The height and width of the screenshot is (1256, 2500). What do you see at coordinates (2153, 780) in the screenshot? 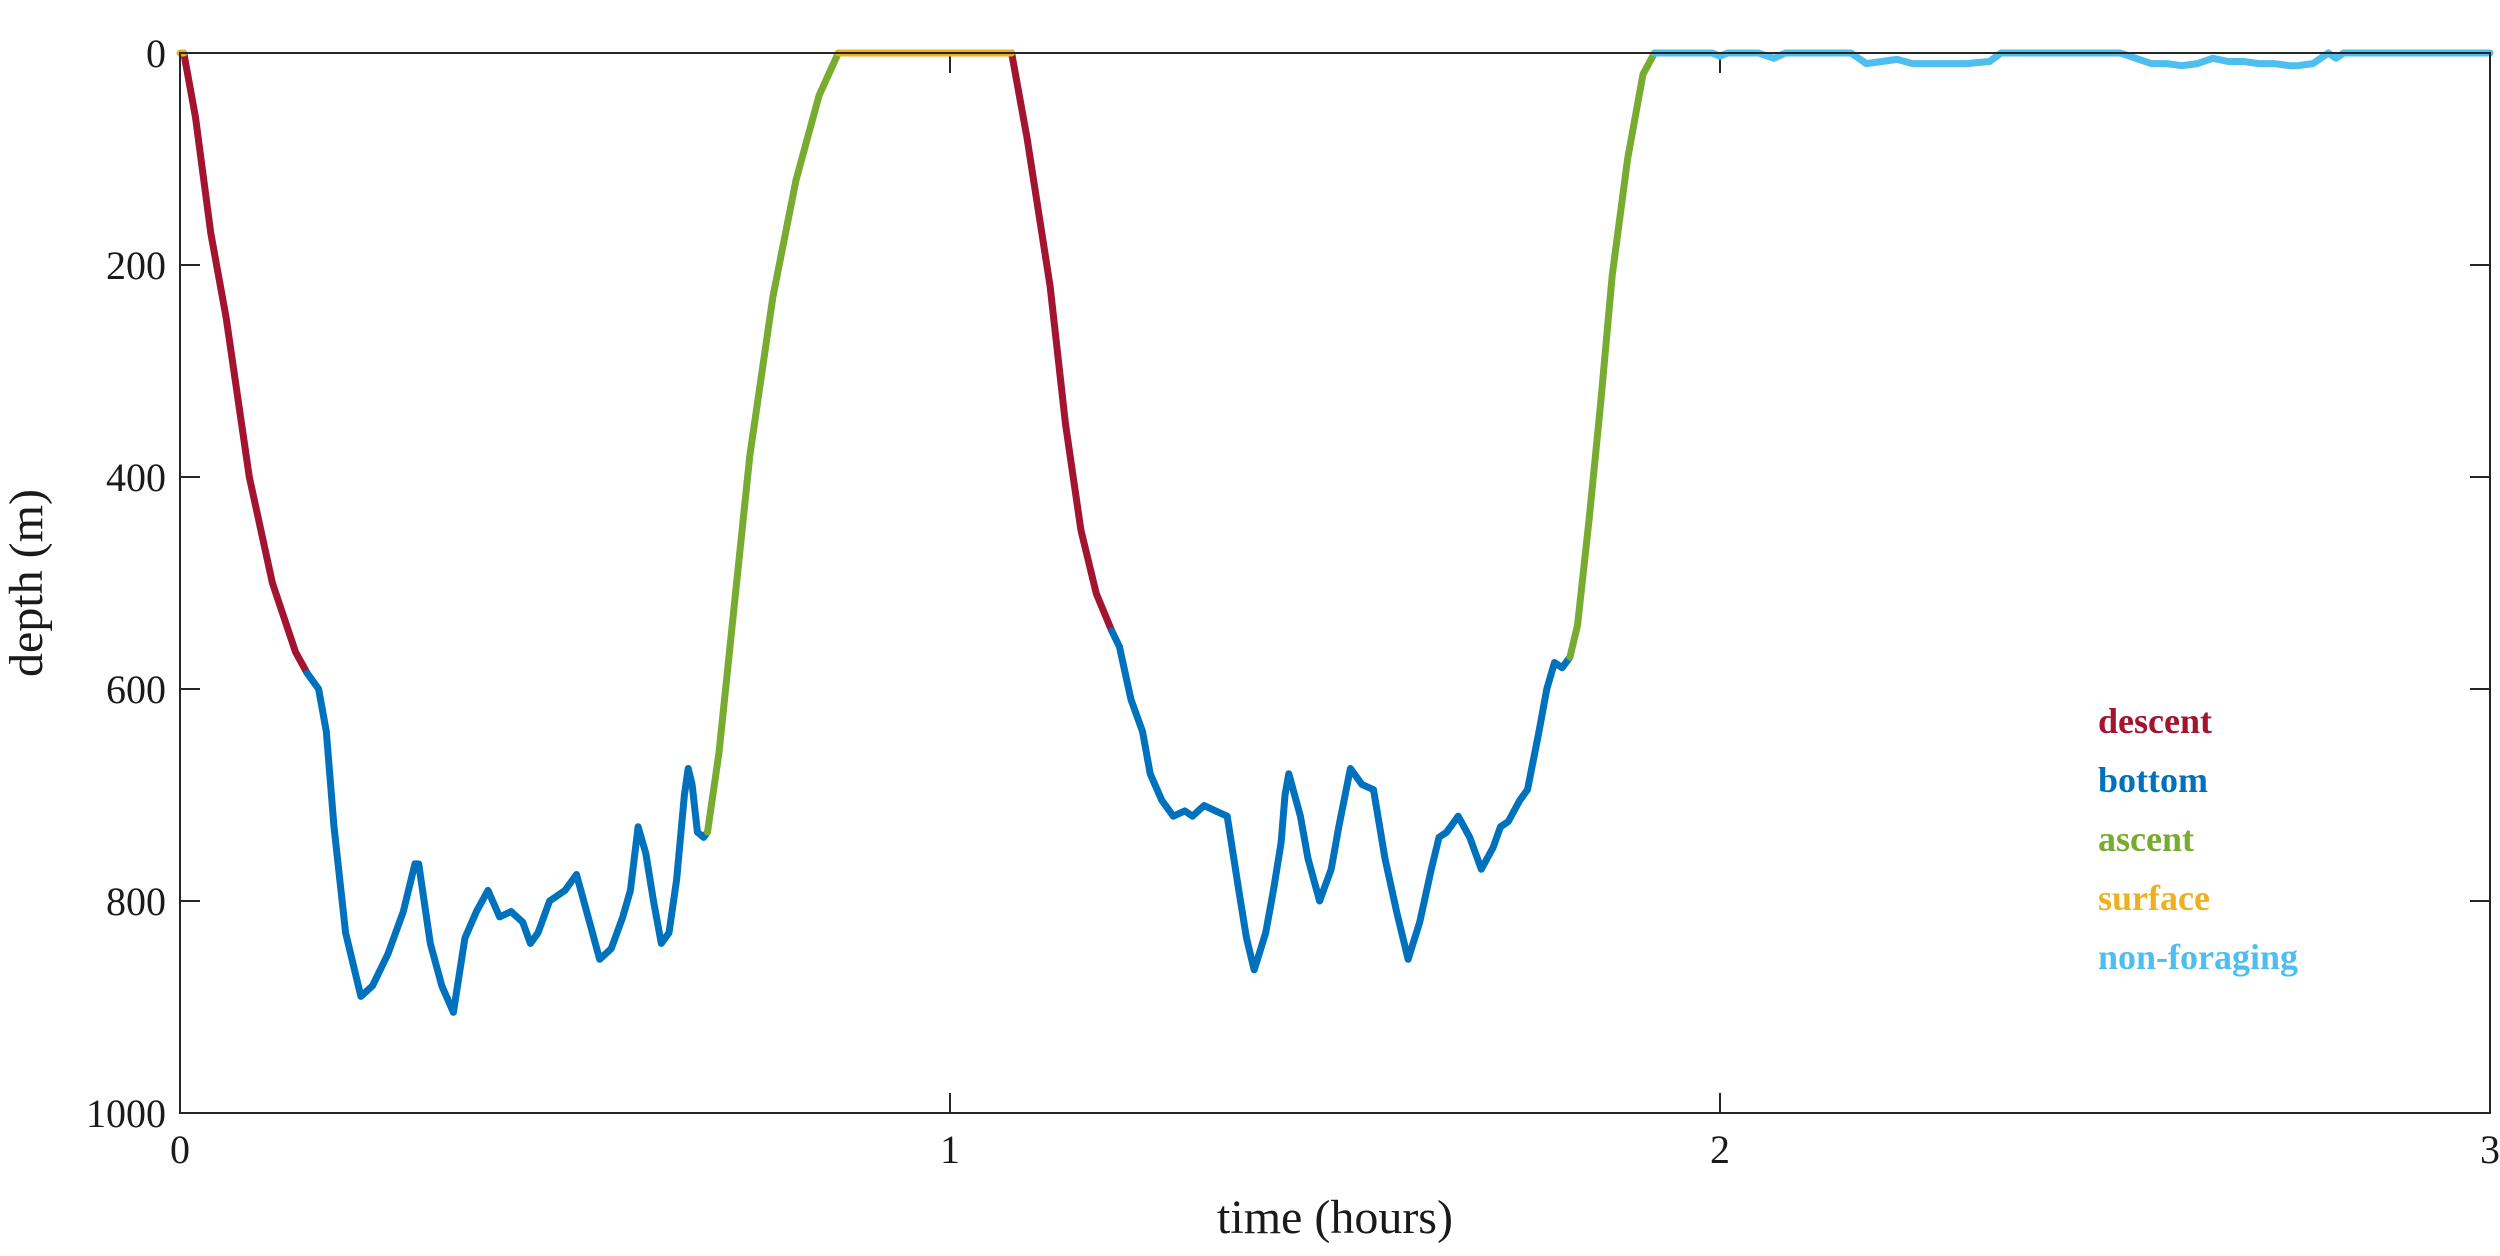
I see `legend-entry-bottom: bottom` at bounding box center [2153, 780].